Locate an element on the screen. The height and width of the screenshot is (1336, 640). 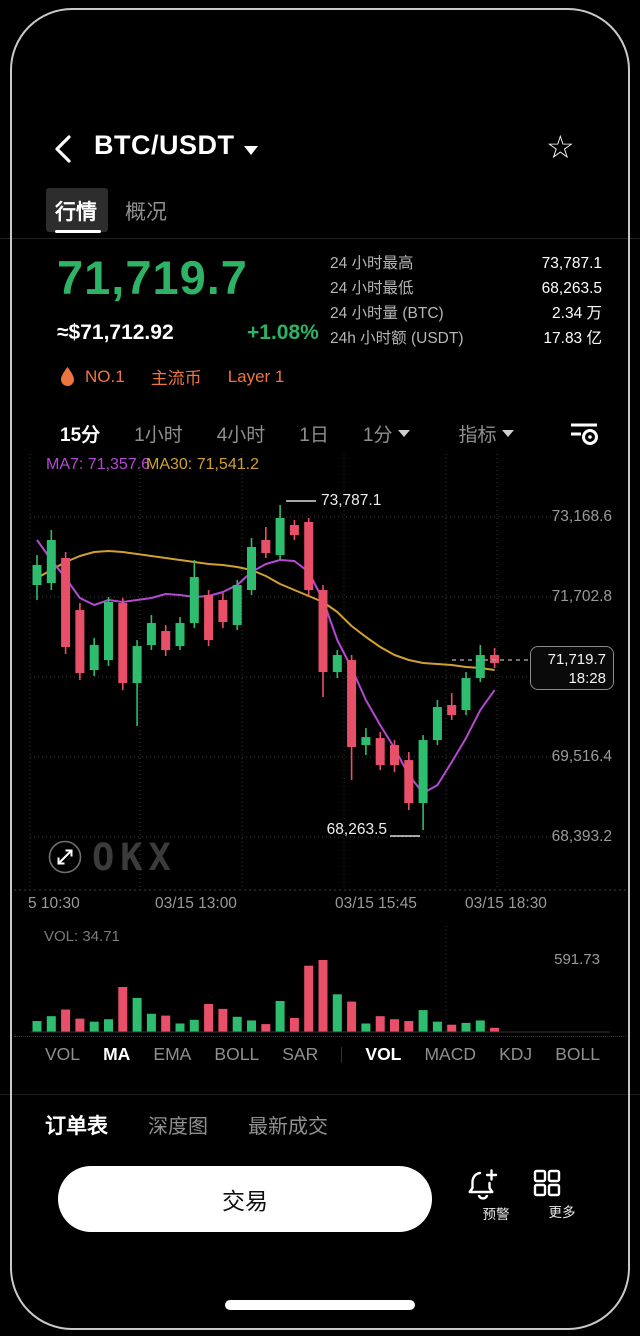
tab-market: 行情 is located at coordinates (76, 212).